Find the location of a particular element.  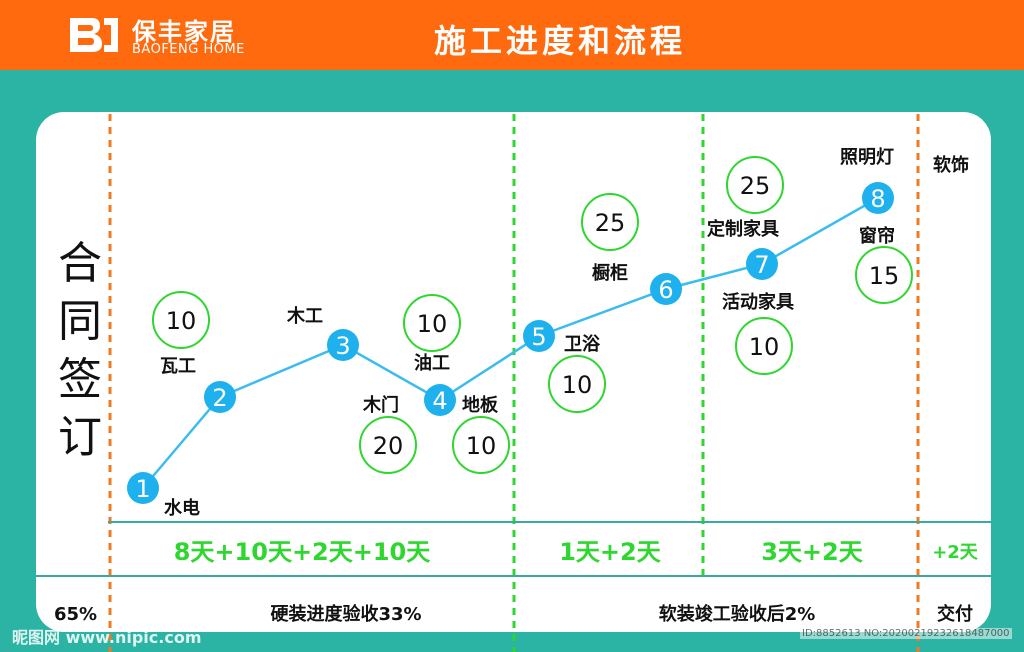

pct-left: 65% is located at coordinates (75, 614).